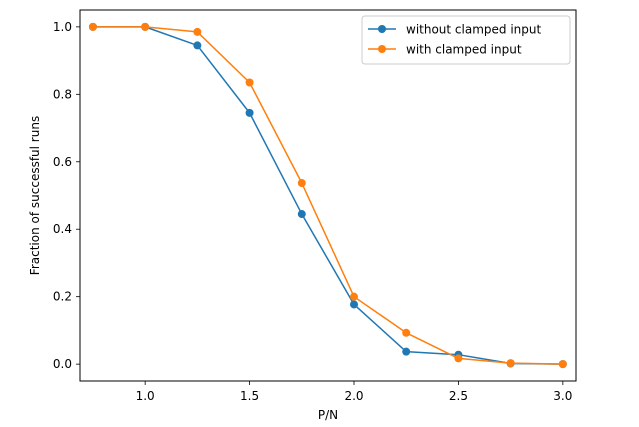  What do you see at coordinates (62, 364) in the screenshot?
I see `y-tick-label: 0.0` at bounding box center [62, 364].